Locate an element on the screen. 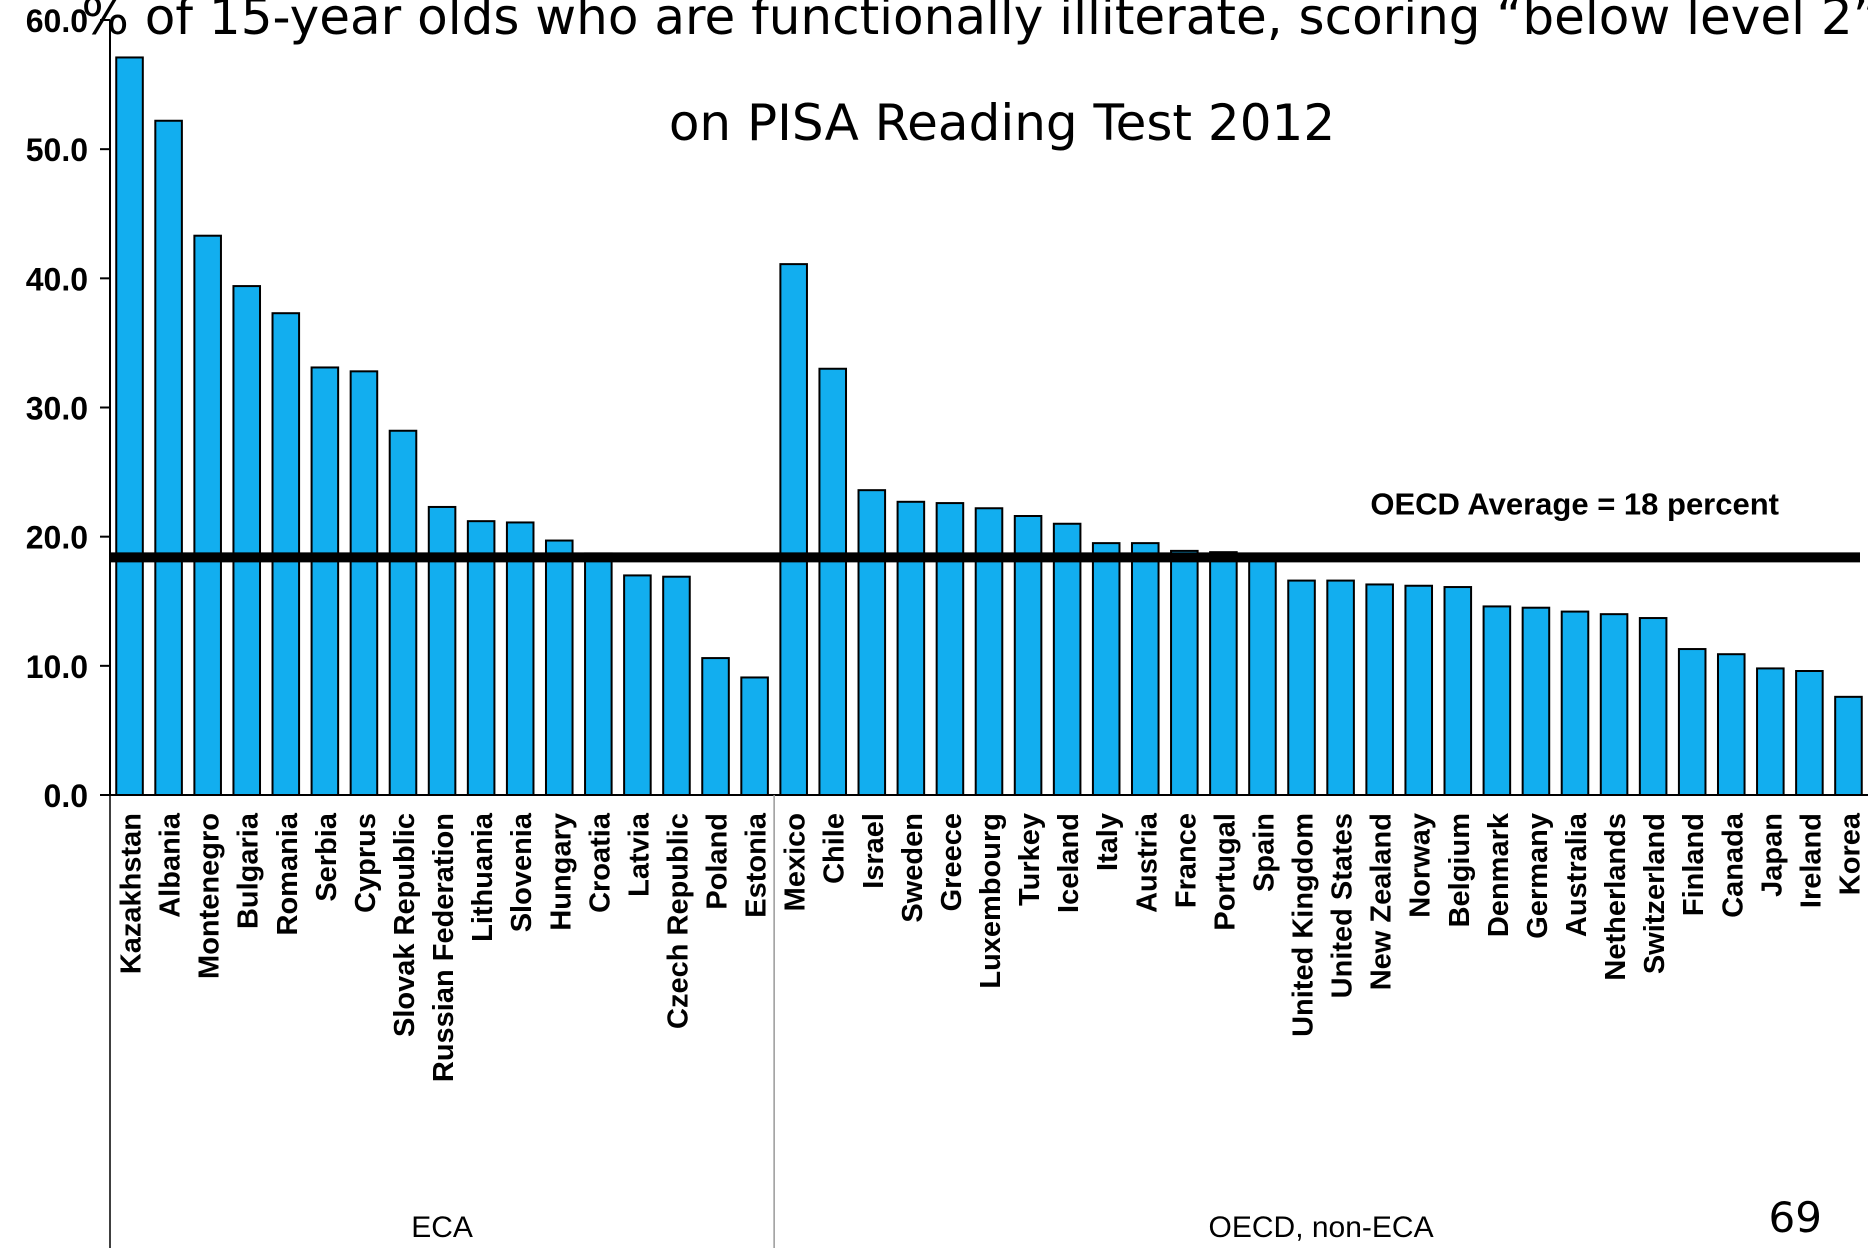 The height and width of the screenshot is (1248, 1868). page-number: 69 is located at coordinates (1795, 1217).